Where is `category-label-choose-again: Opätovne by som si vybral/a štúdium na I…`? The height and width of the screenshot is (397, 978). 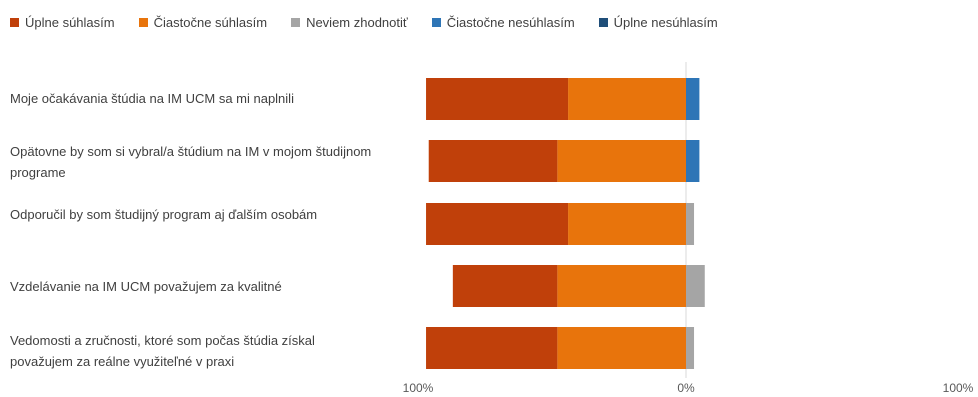
category-label-choose-again: Opätovne by som si vybral/a štúdium na I… is located at coordinates (191, 162).